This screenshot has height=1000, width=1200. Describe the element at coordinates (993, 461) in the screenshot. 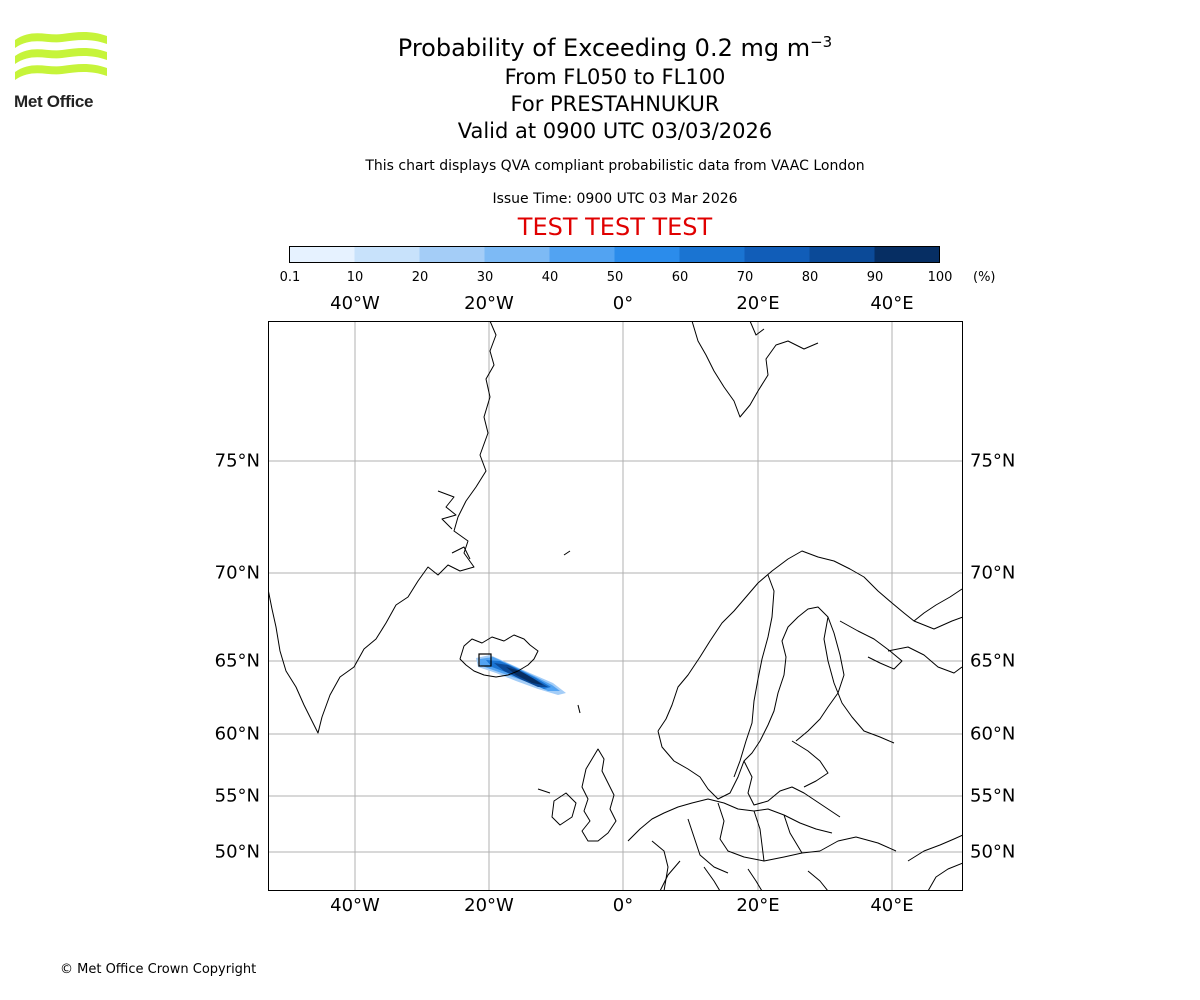

I see `lat-label-right-75n: 75°N` at that location.